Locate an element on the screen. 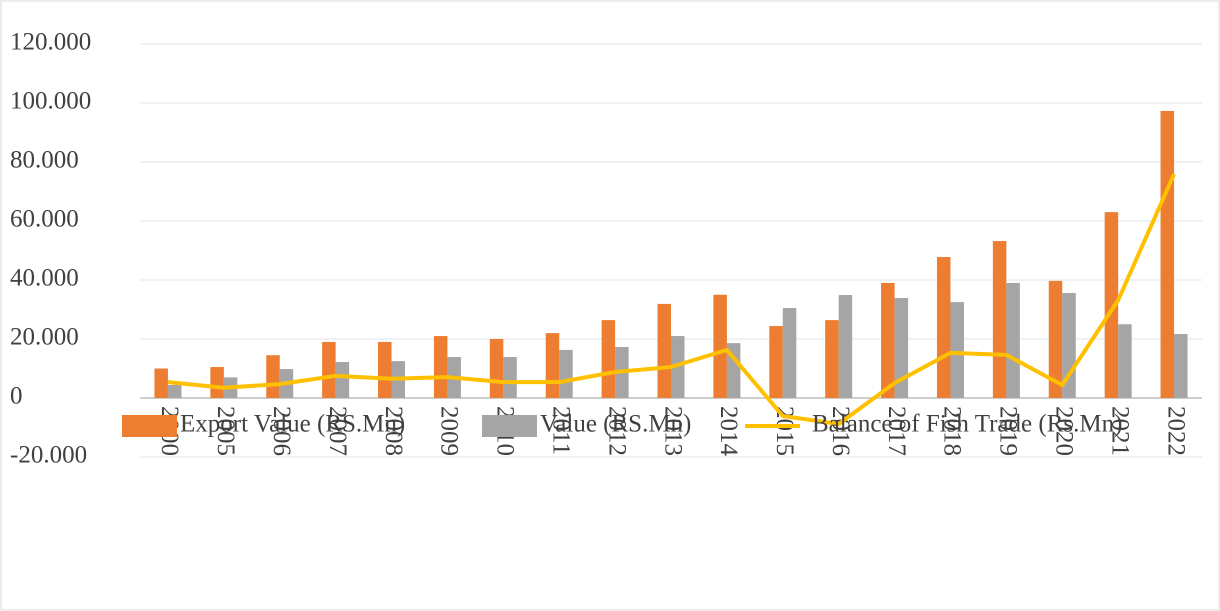 The width and height of the screenshot is (1220, 611). x-tick-label: 2007 is located at coordinates (337, 431).